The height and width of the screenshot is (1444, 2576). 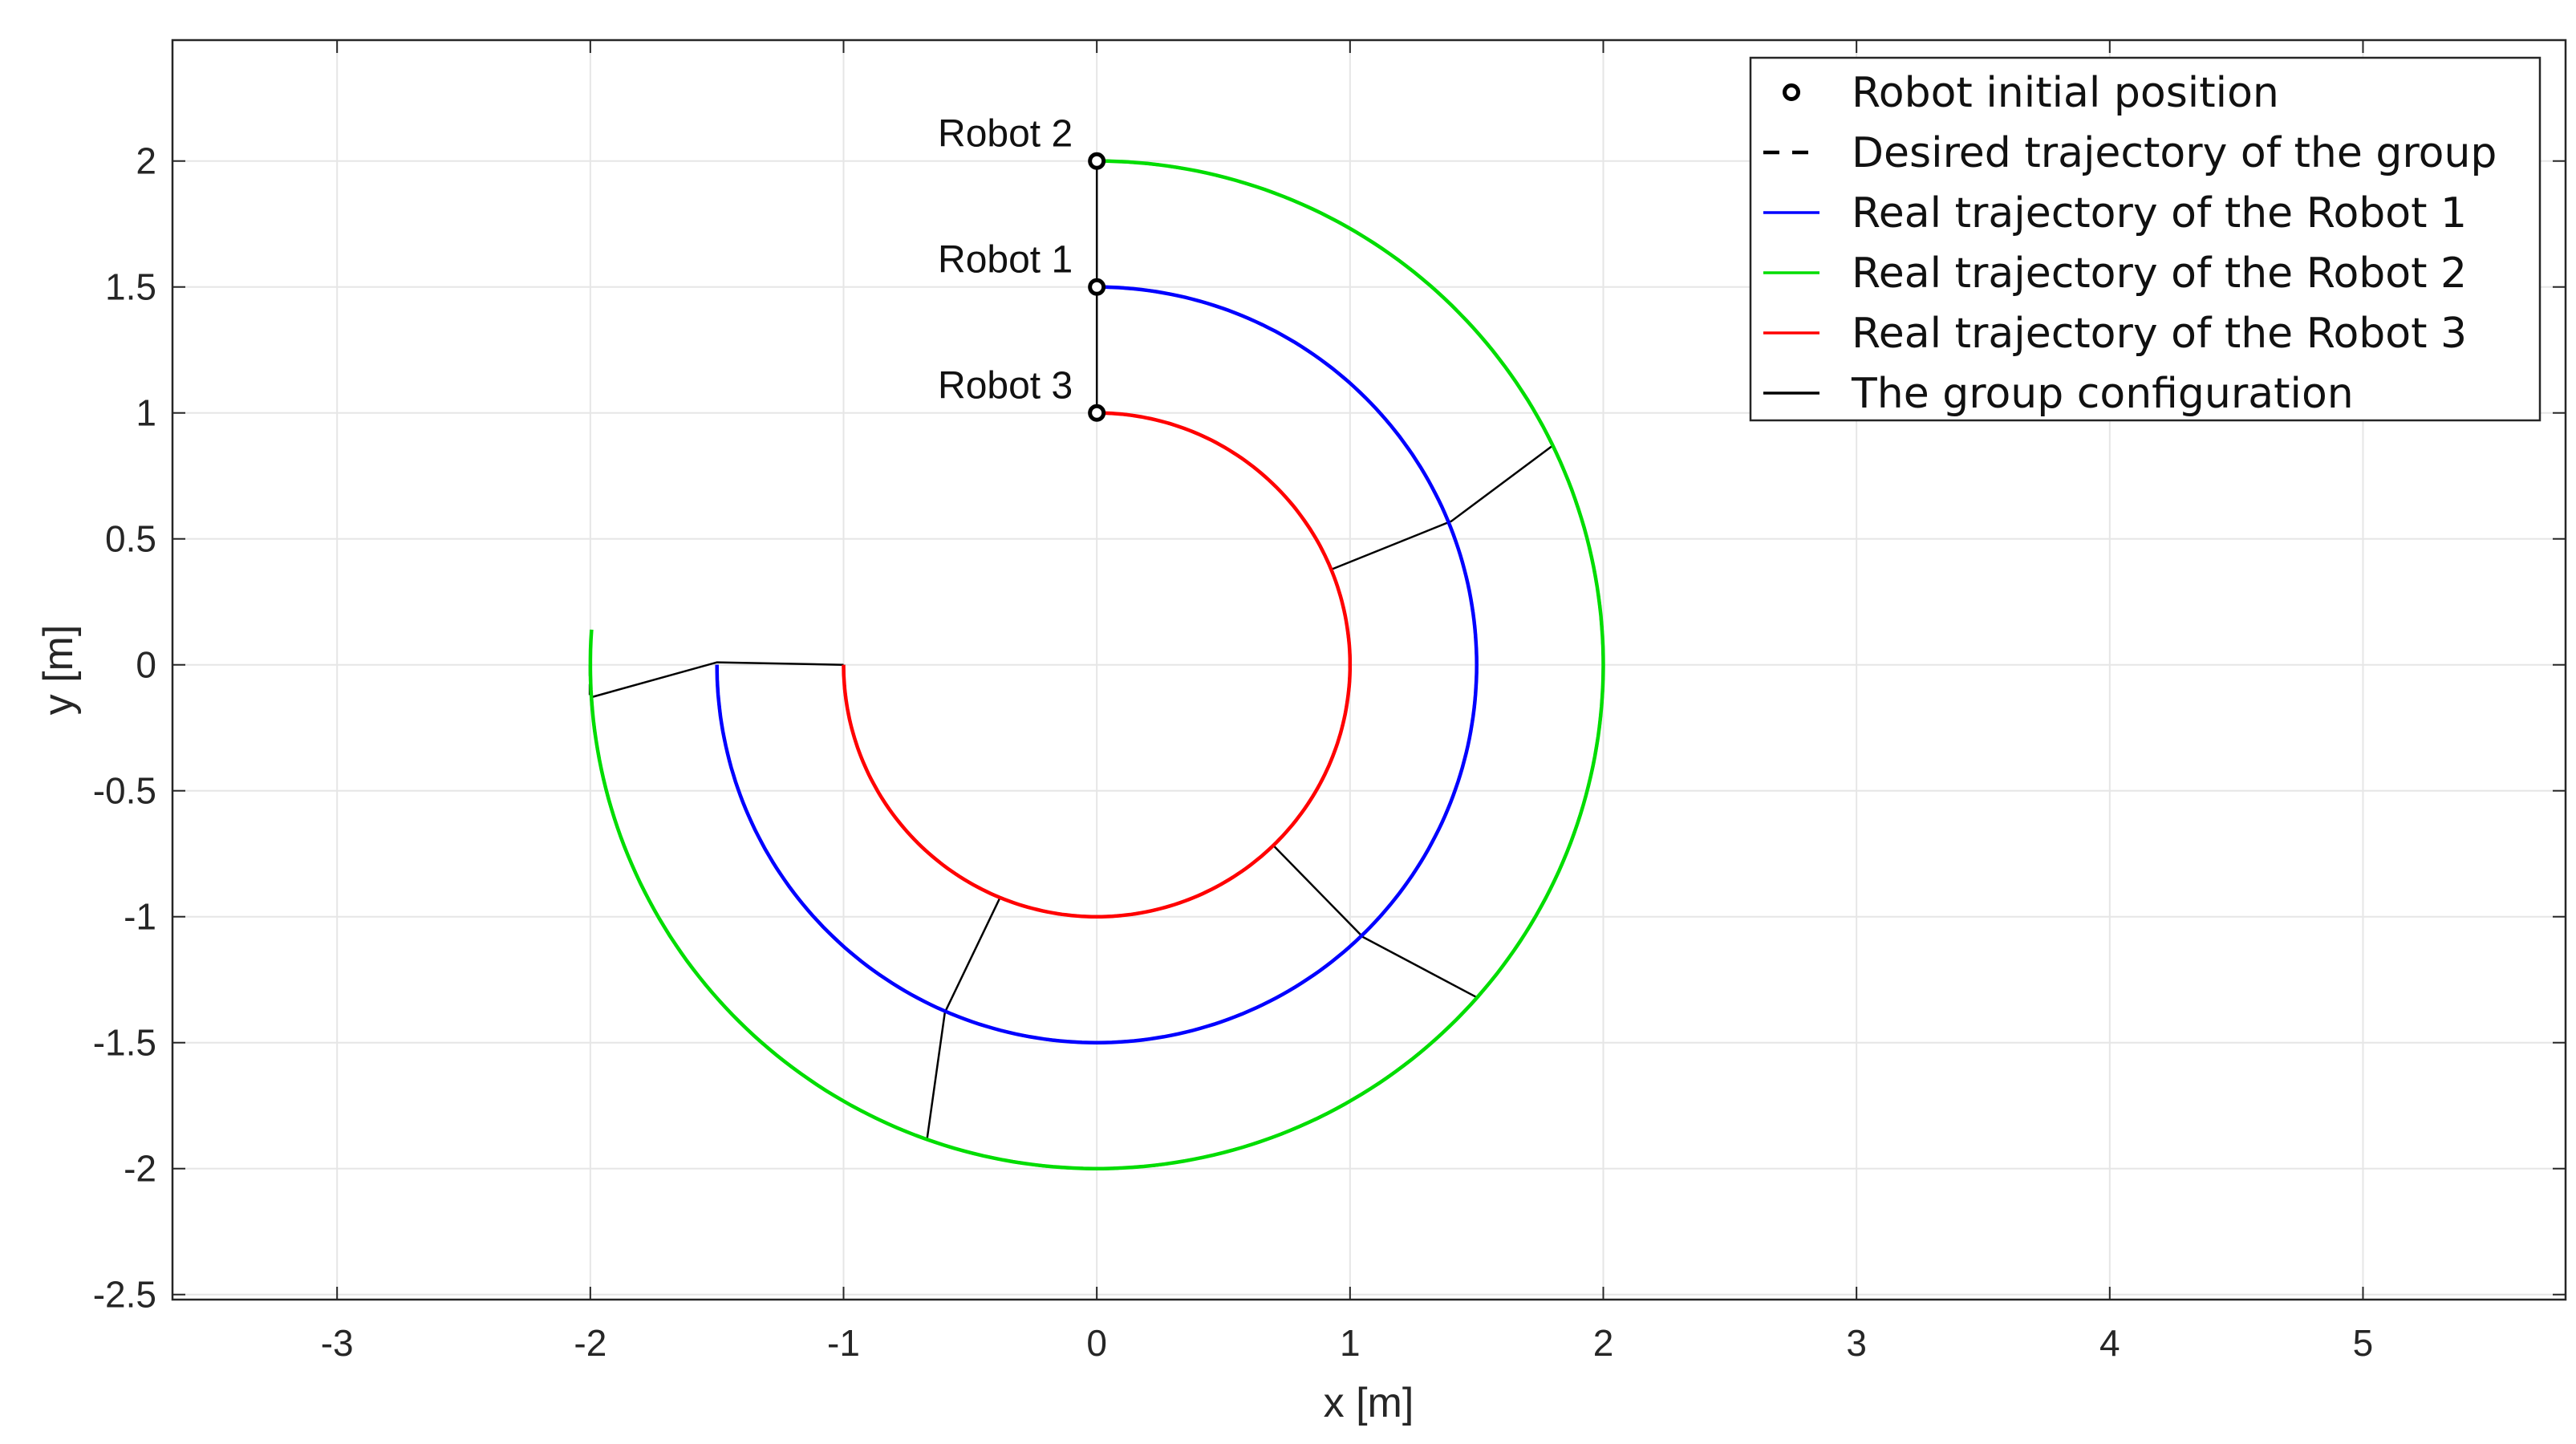 I want to click on x-tick-label: -1, so click(x=843, y=1343).